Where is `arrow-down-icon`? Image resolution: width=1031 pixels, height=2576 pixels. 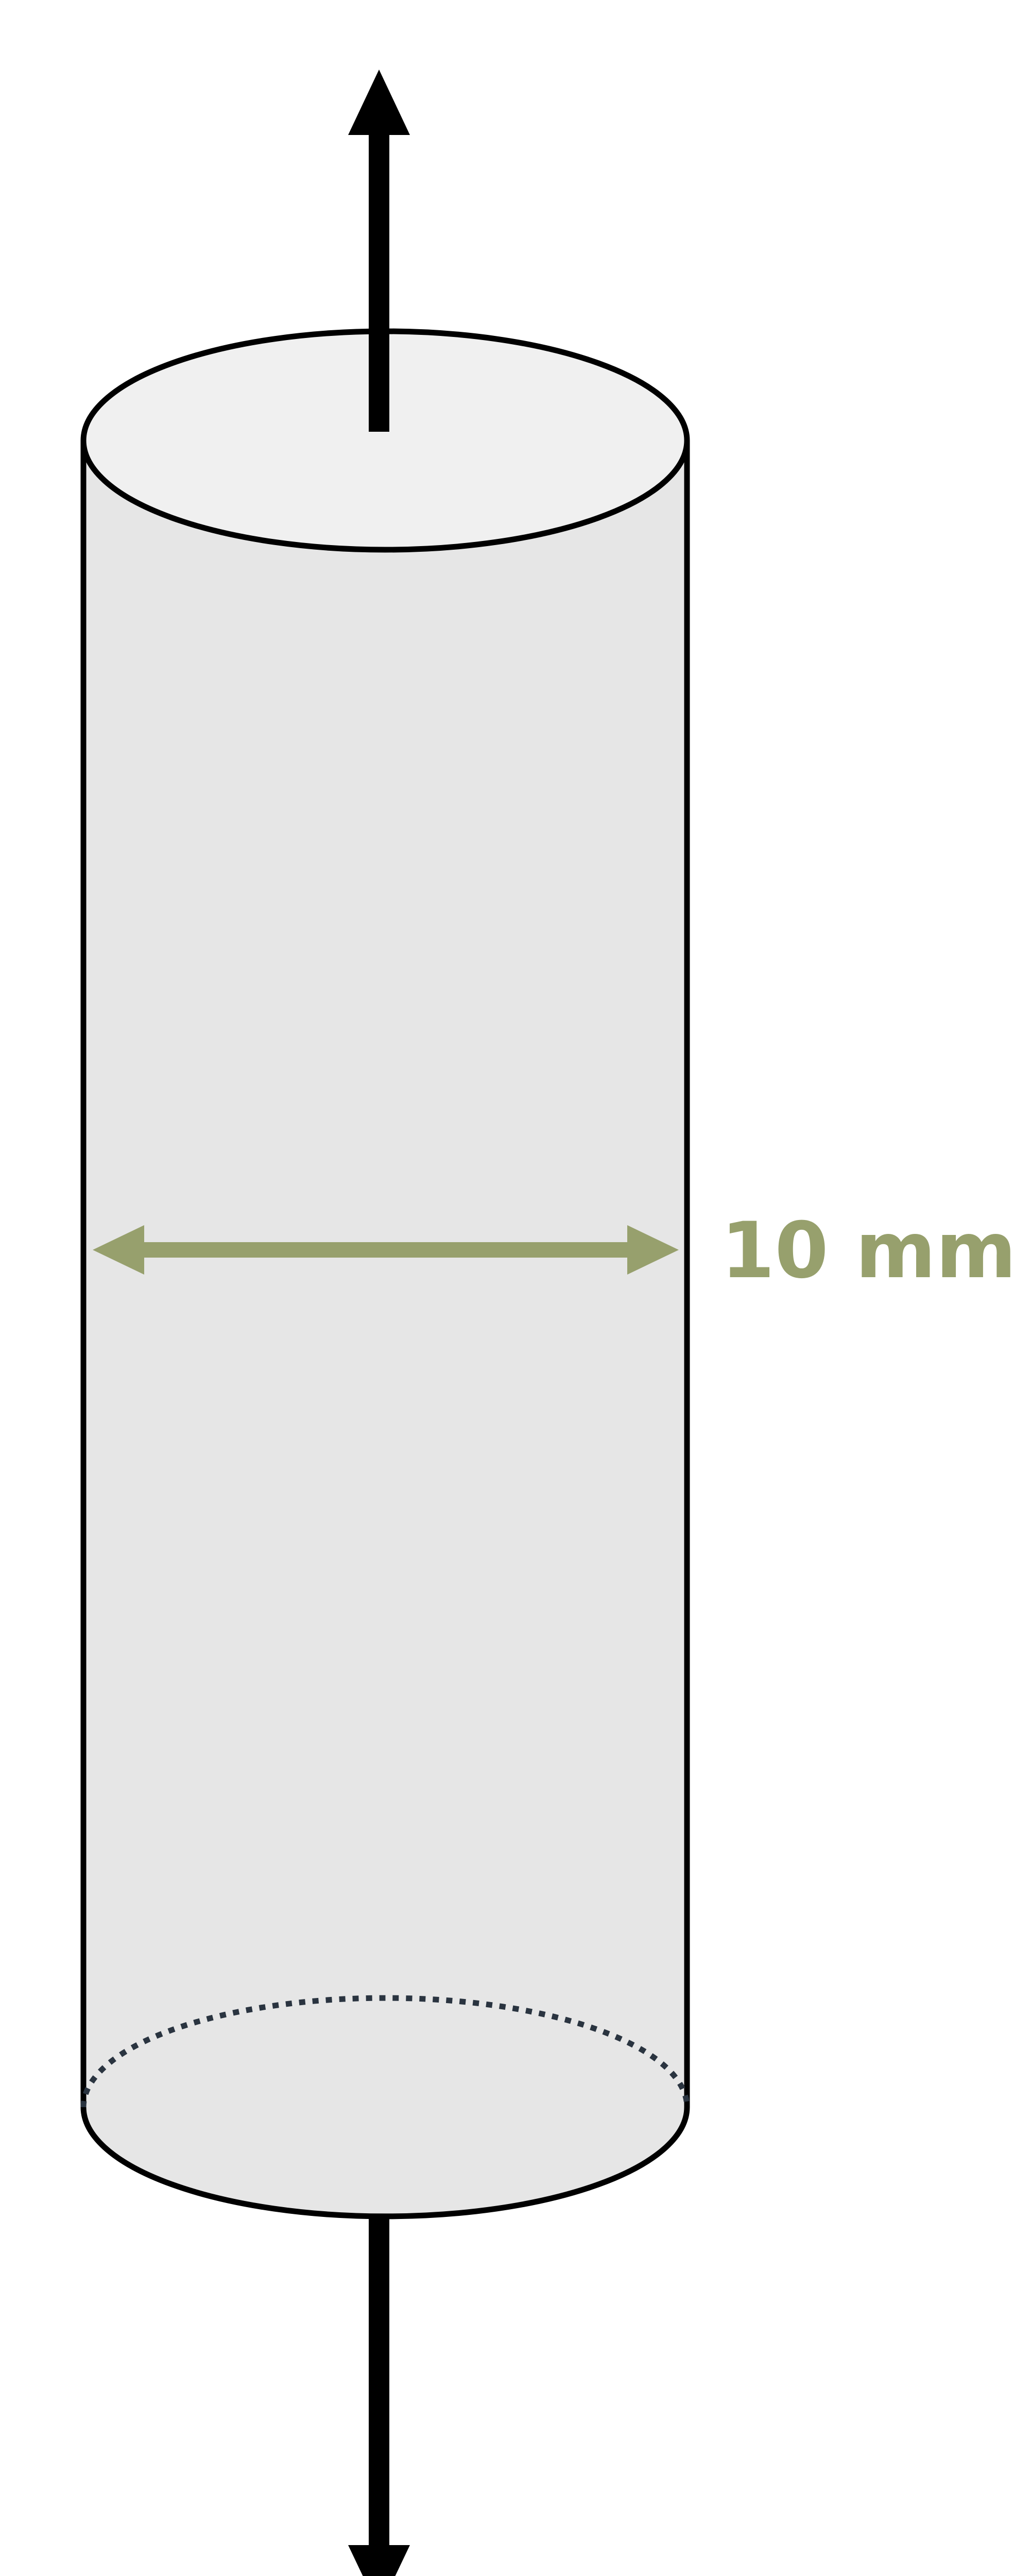
arrow-down-icon is located at coordinates (379, 2395).